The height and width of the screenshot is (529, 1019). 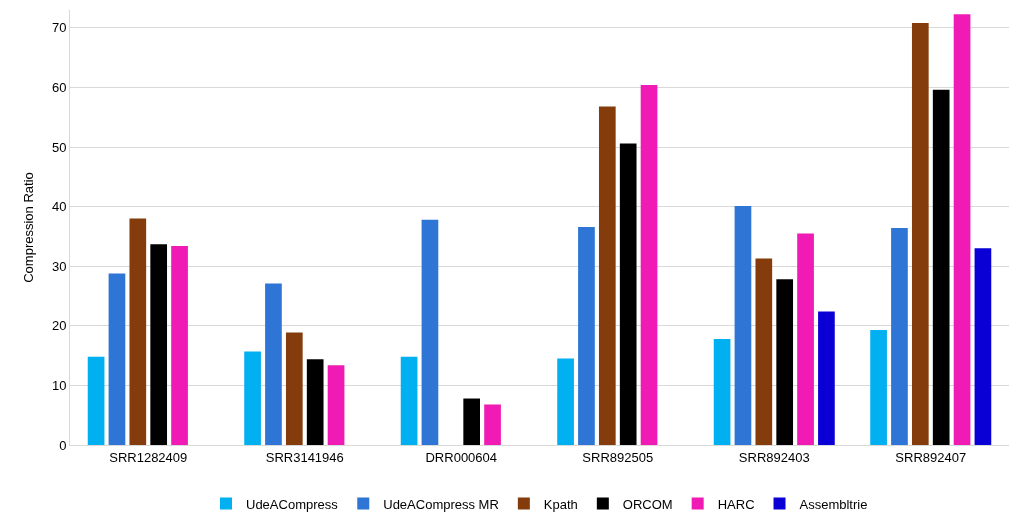 What do you see at coordinates (59, 88) in the screenshot?
I see `y-tick-label: 60` at bounding box center [59, 88].